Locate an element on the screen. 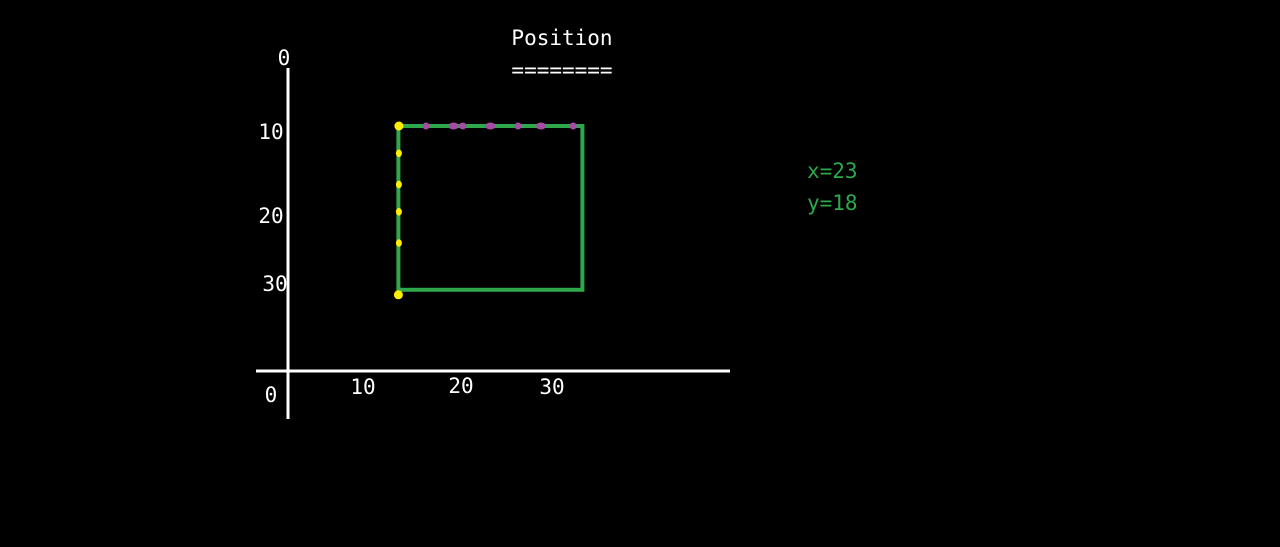  top-edge-dots is located at coordinates (499, 126).